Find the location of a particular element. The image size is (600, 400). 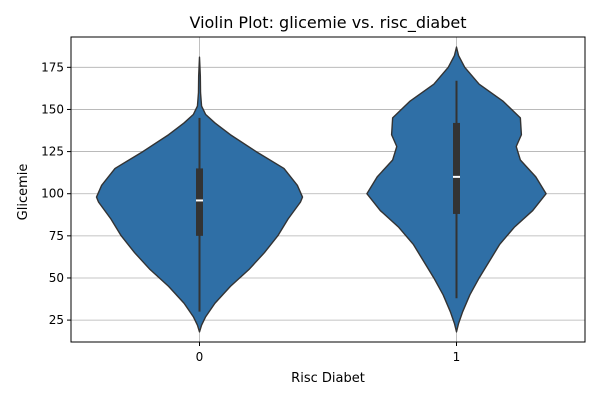

x-tick-label: 1 is located at coordinates (457, 357).